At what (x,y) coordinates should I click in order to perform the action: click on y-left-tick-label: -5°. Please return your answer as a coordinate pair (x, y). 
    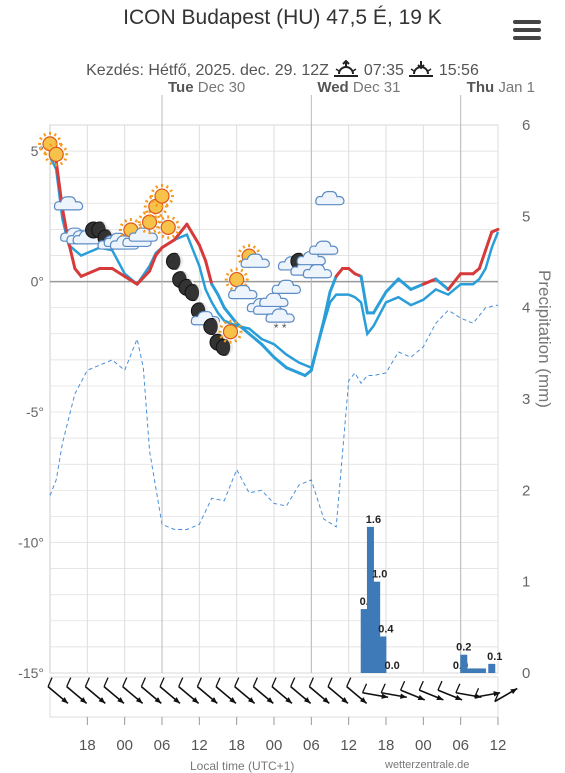
    Looking at the image, I should click on (35, 412).